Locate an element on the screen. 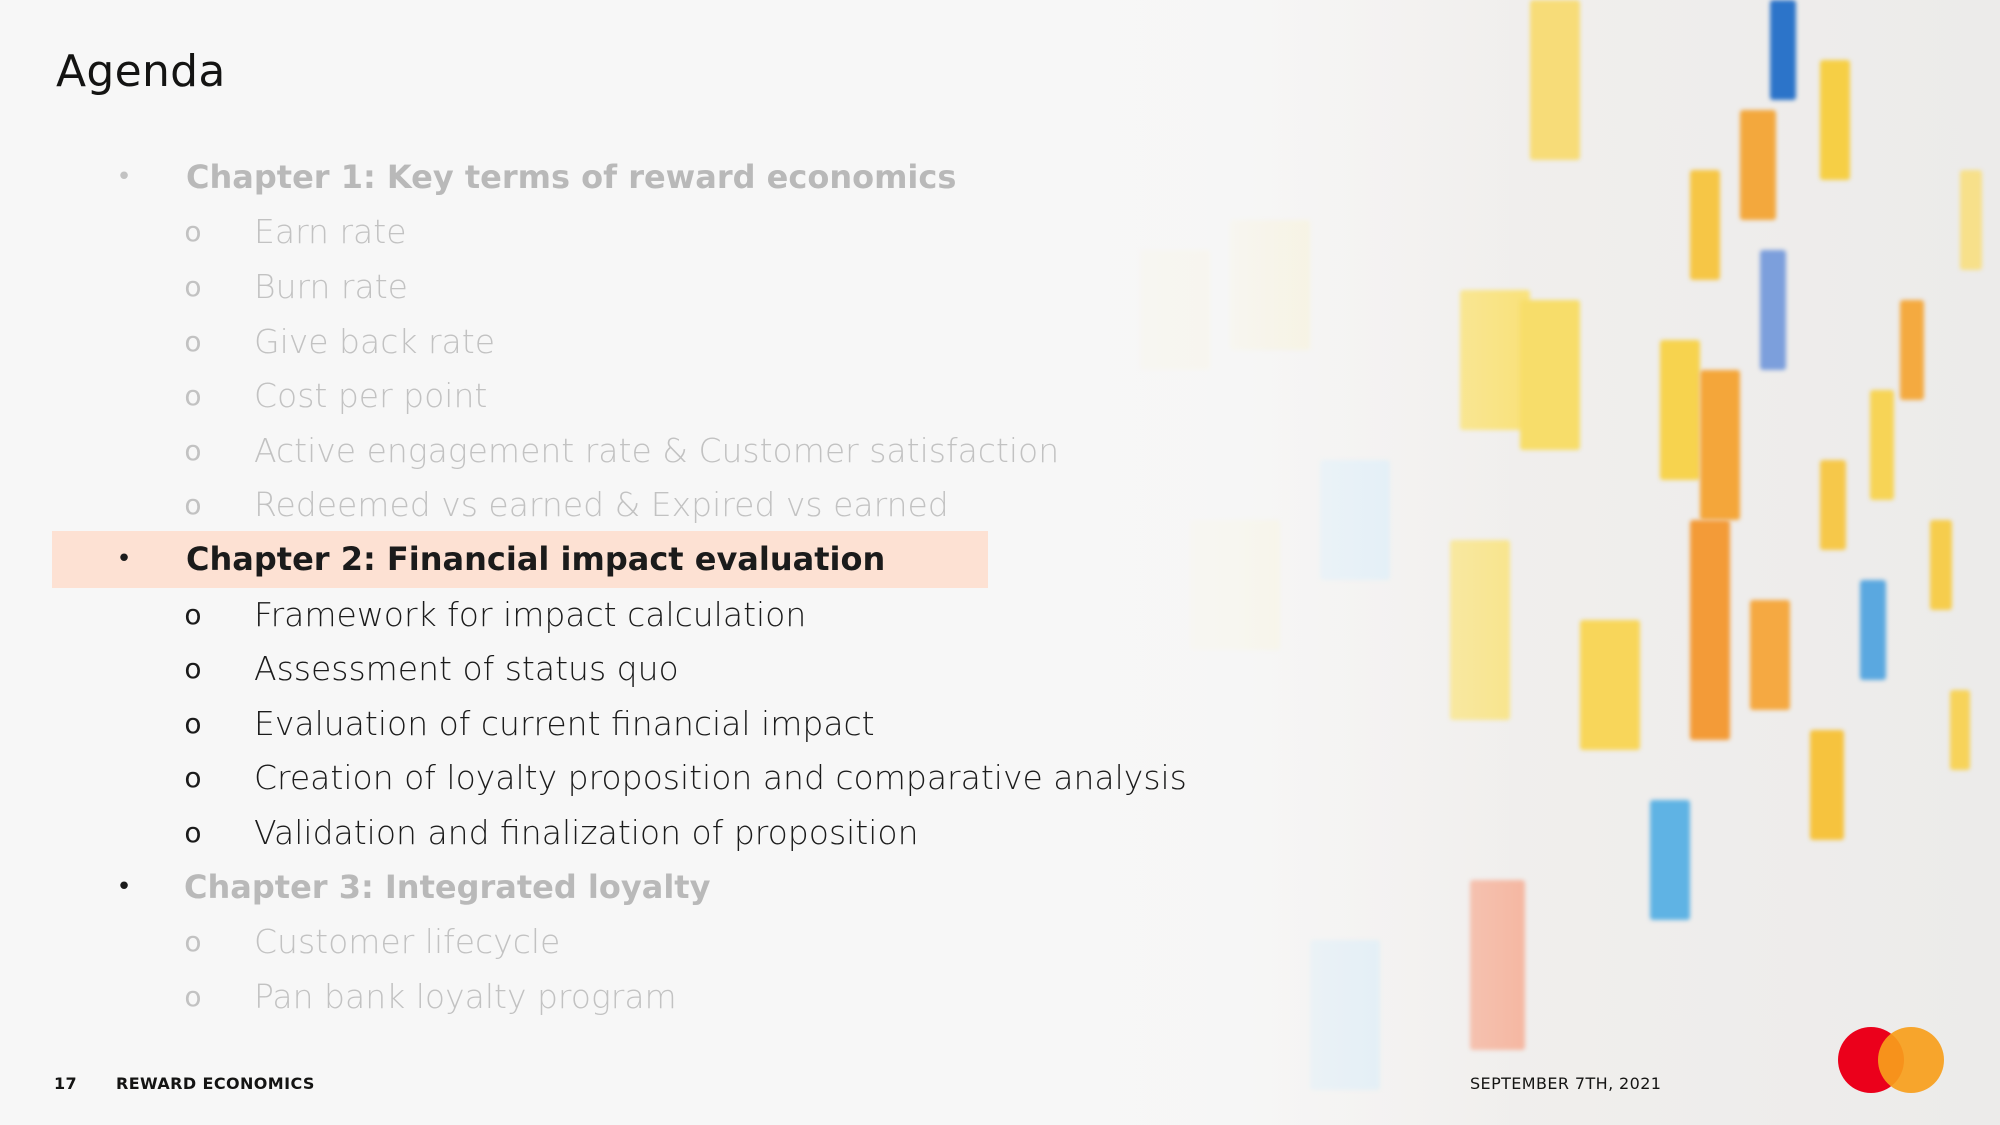  agenda-item-label: Assessment of status quo is located at coordinates (466, 669).